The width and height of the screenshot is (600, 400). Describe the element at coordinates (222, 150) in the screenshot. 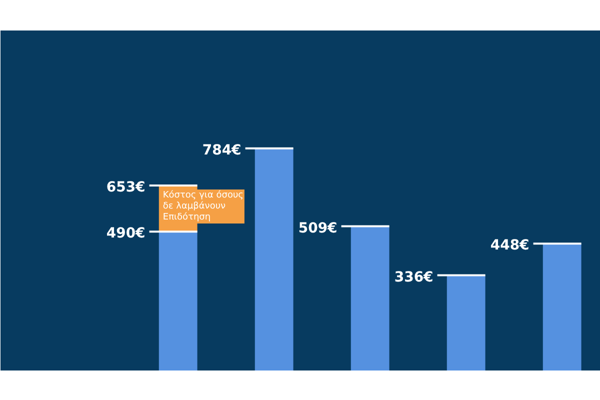

I see `data-label: 784€` at that location.